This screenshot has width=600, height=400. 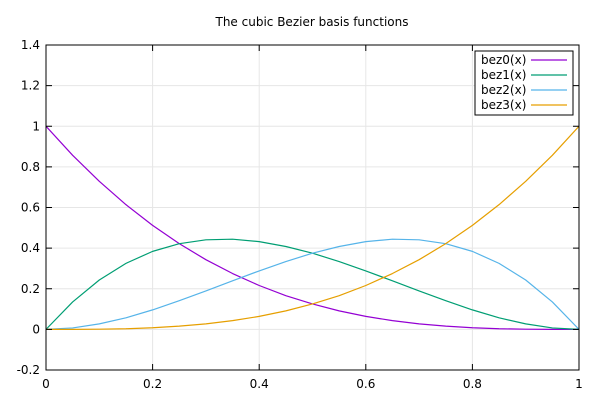 I want to click on y-tick-label: 0.2, so click(x=30, y=289).